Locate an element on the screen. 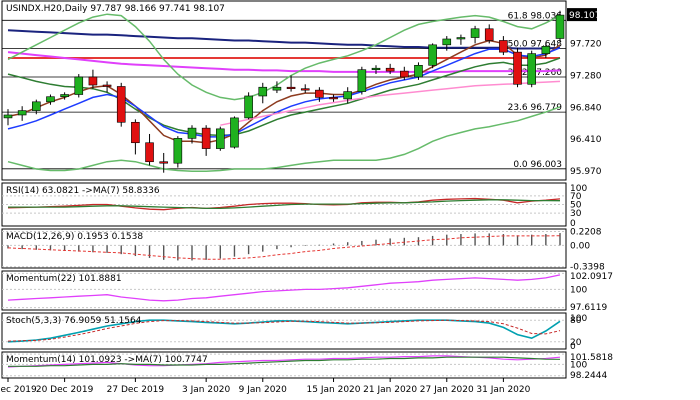 The image size is (700, 400). fib-level-label: 0.0 96.003 is located at coordinates (537, 165).